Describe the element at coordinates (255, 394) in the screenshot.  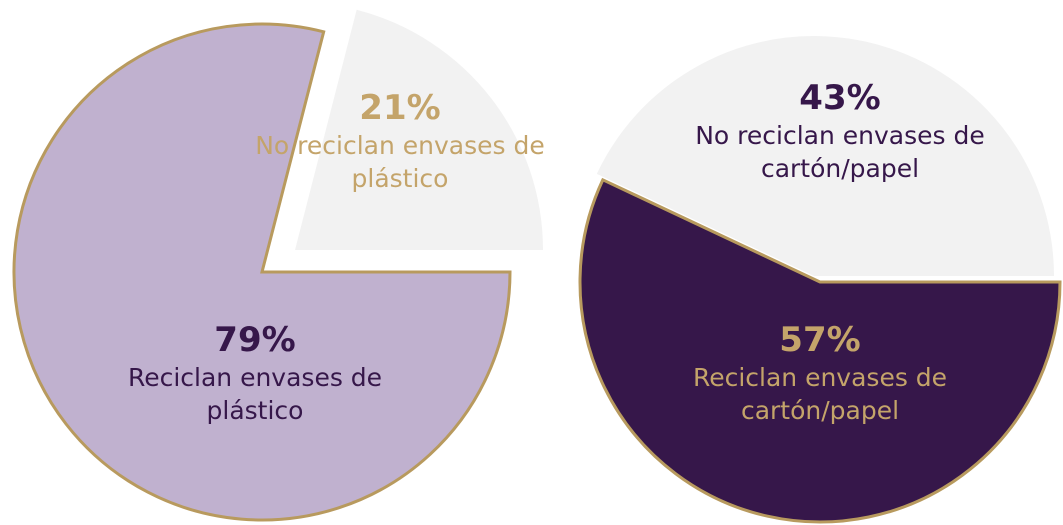
I see `category-label: Reciclan envases de plástico` at that location.